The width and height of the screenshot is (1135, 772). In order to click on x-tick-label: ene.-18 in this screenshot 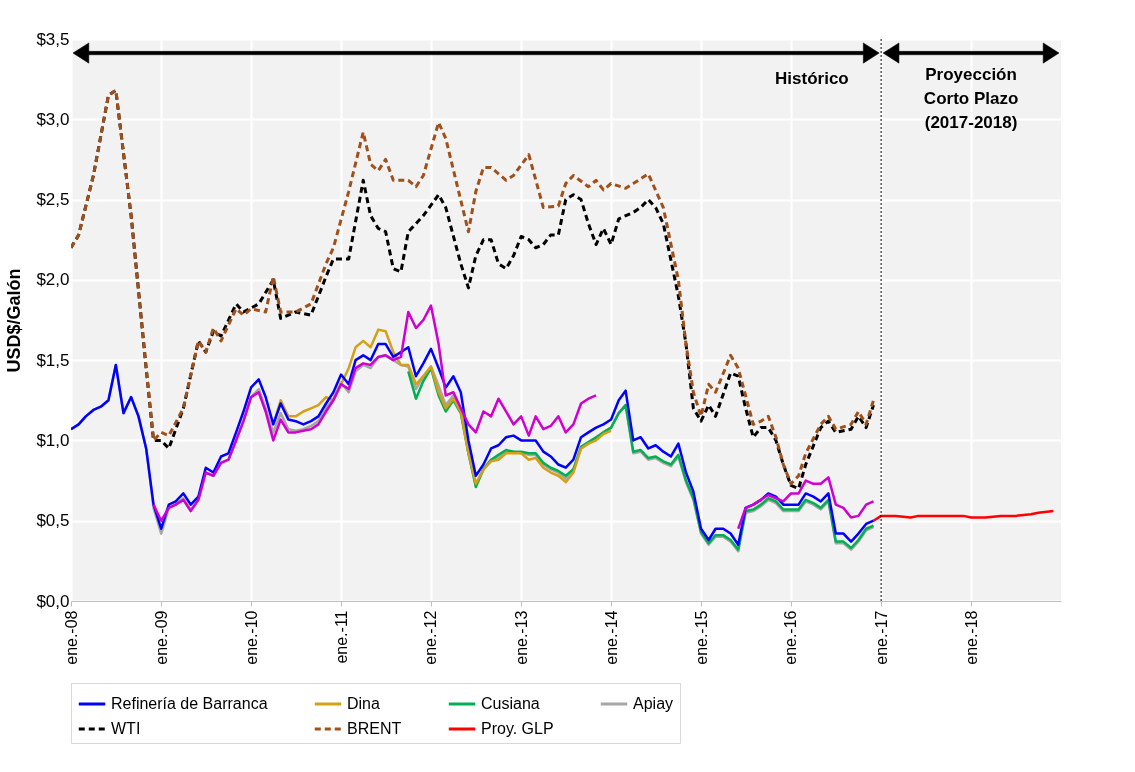, I will do `click(971, 637)`.